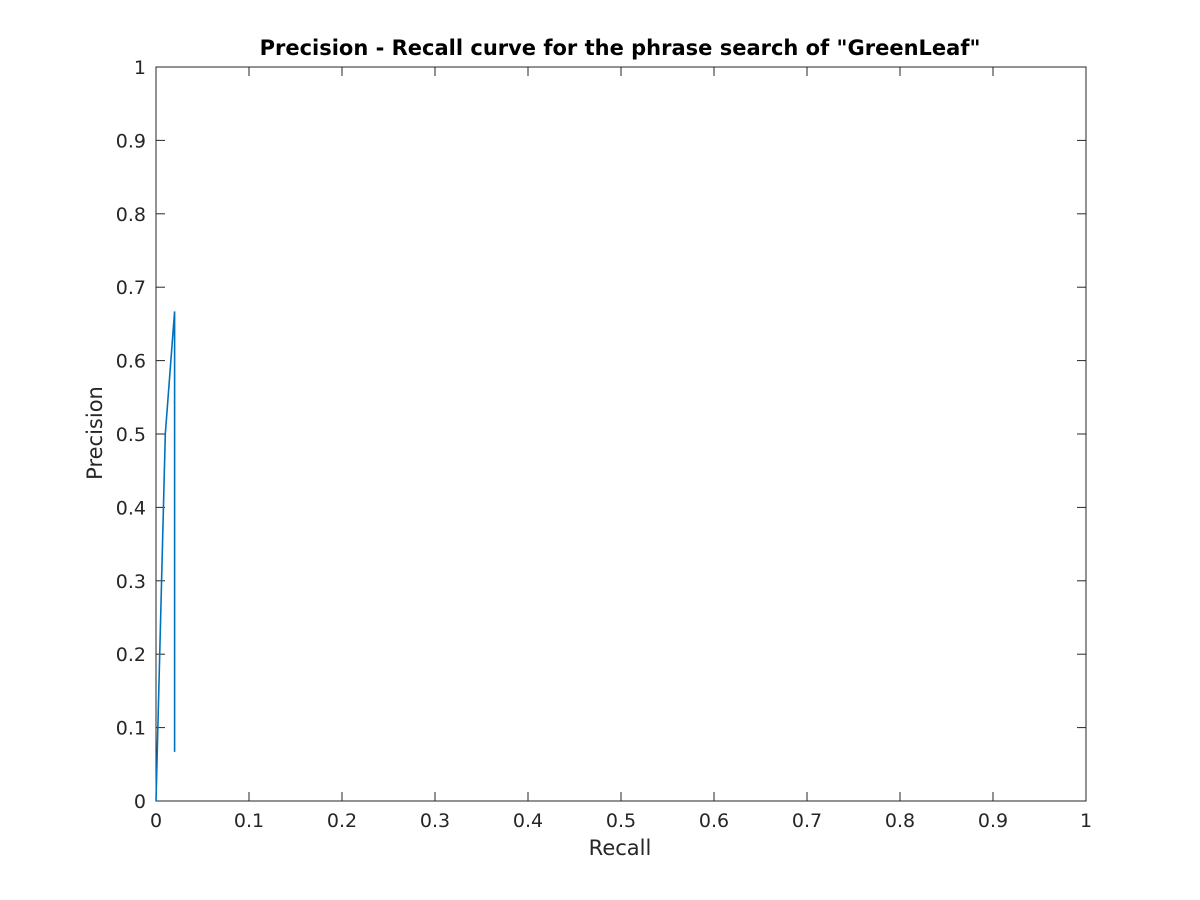  I want to click on x-tick-label: 0.8, so click(900, 821).